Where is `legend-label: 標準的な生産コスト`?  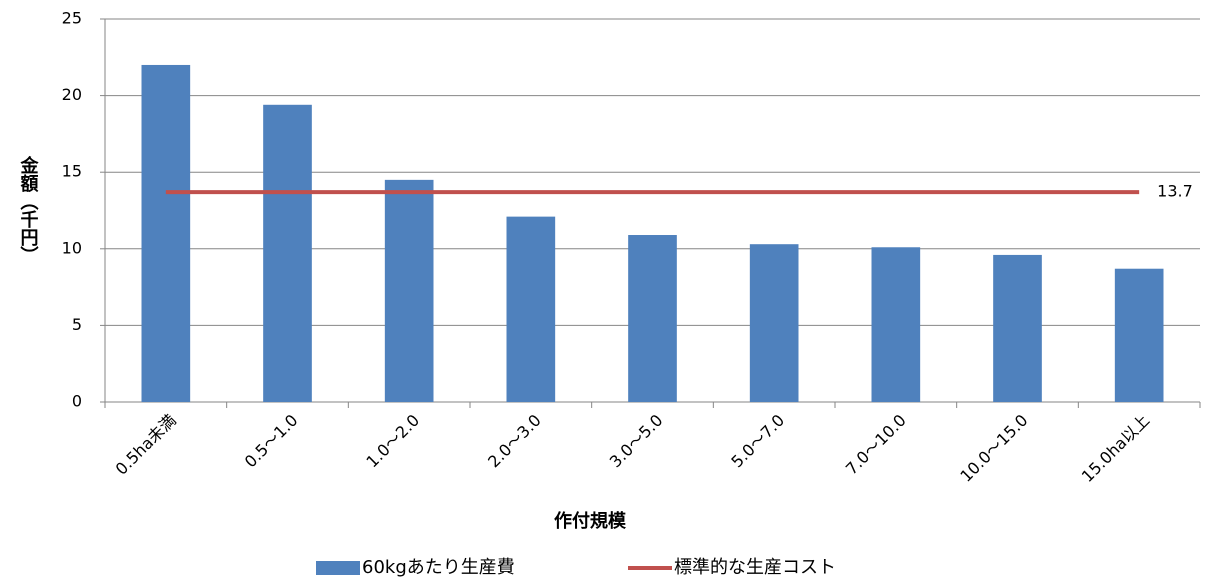 legend-label: 標準的な生産コスト is located at coordinates (755, 567).